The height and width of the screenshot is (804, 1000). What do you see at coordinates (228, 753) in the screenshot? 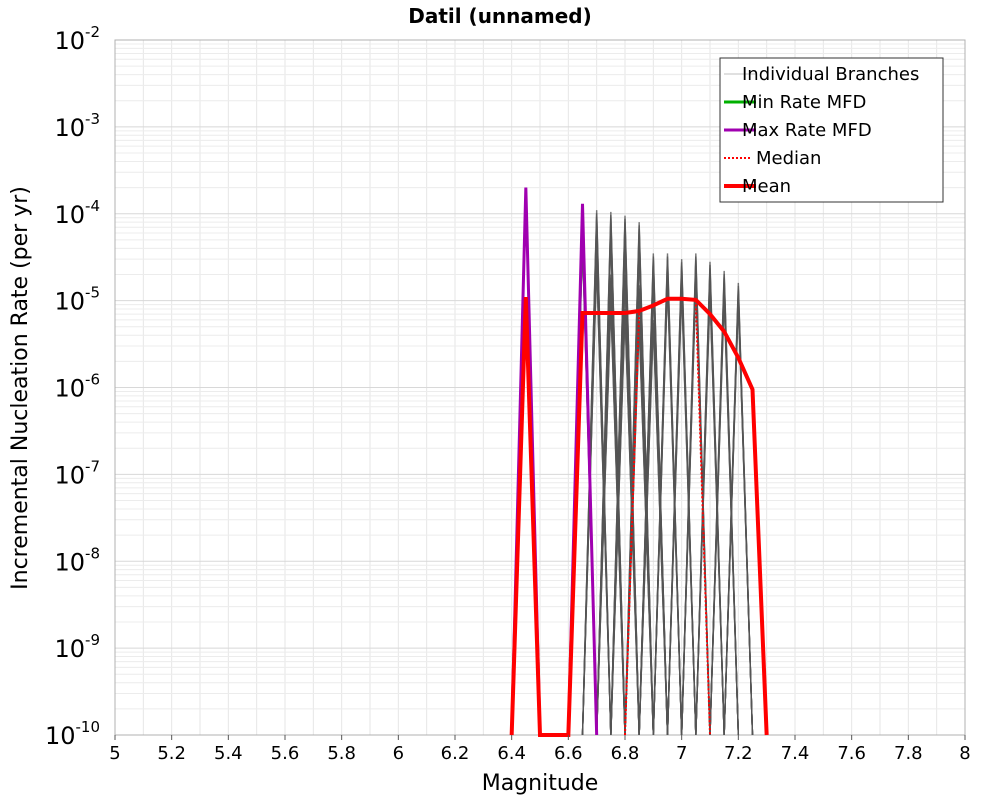
I see `x-tick-label: 5.4` at bounding box center [228, 753].